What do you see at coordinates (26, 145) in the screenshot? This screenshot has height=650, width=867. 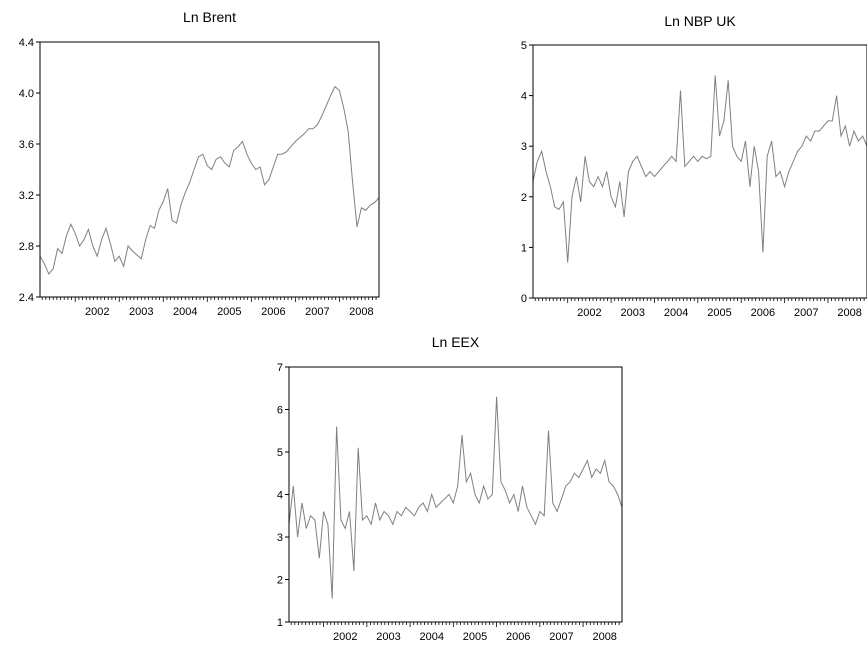 I see `y-tick-label: 3.6` at bounding box center [26, 145].